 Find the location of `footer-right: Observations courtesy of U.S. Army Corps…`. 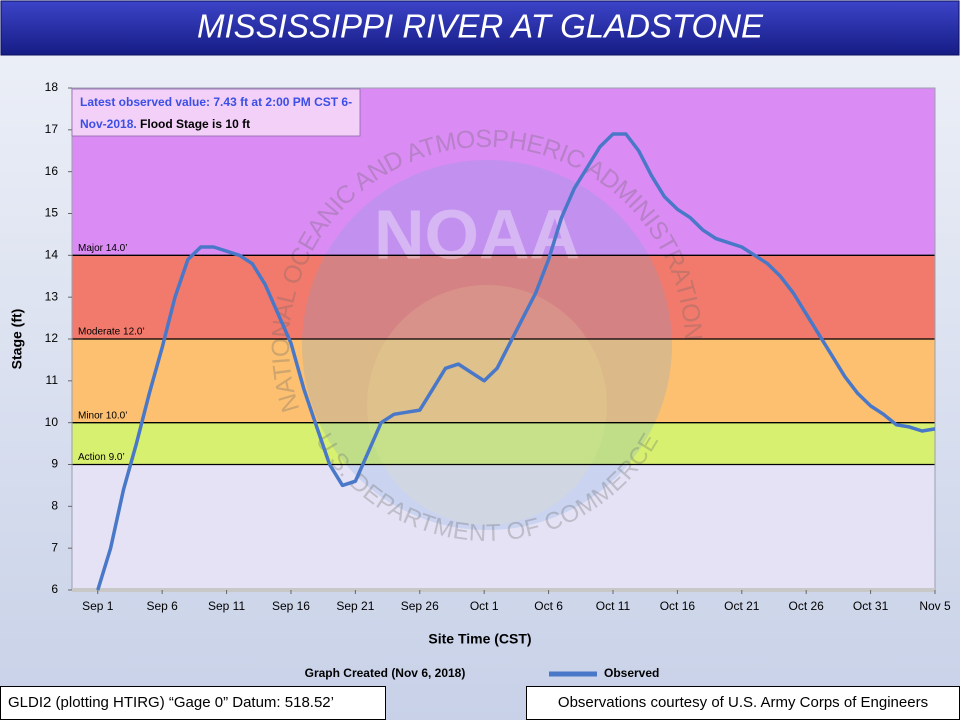

footer-right: Observations courtesy of U.S. Army Corps… is located at coordinates (743, 702).